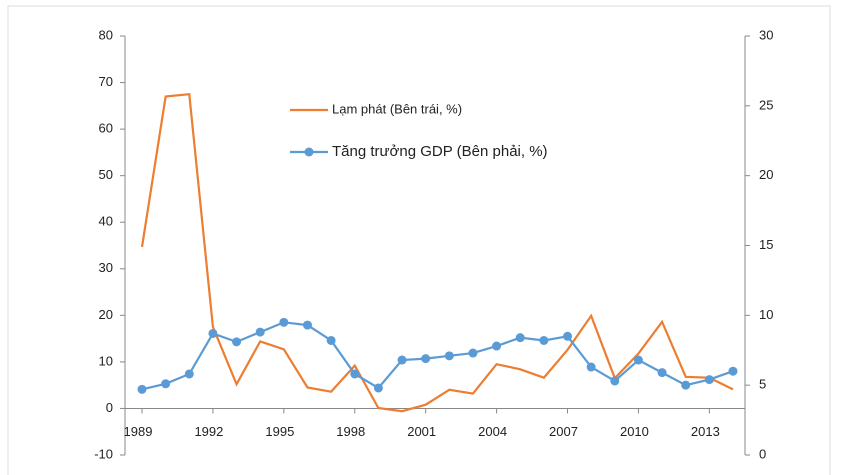 The width and height of the screenshot is (846, 475). Describe the element at coordinates (421, 431) in the screenshot. I see `x-tick-label: 2001` at that location.